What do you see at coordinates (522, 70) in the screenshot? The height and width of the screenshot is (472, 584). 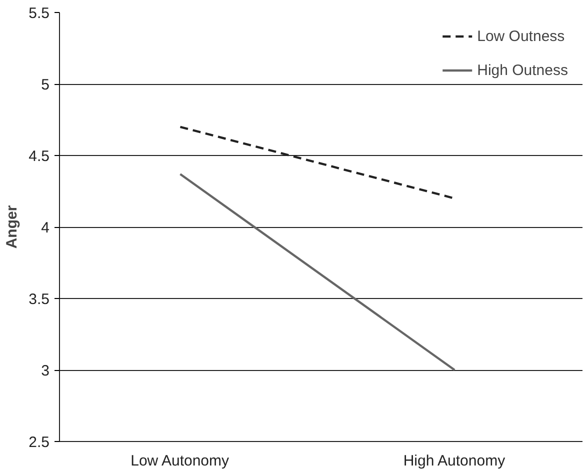 I see `legend-label: High Outness` at bounding box center [522, 70].